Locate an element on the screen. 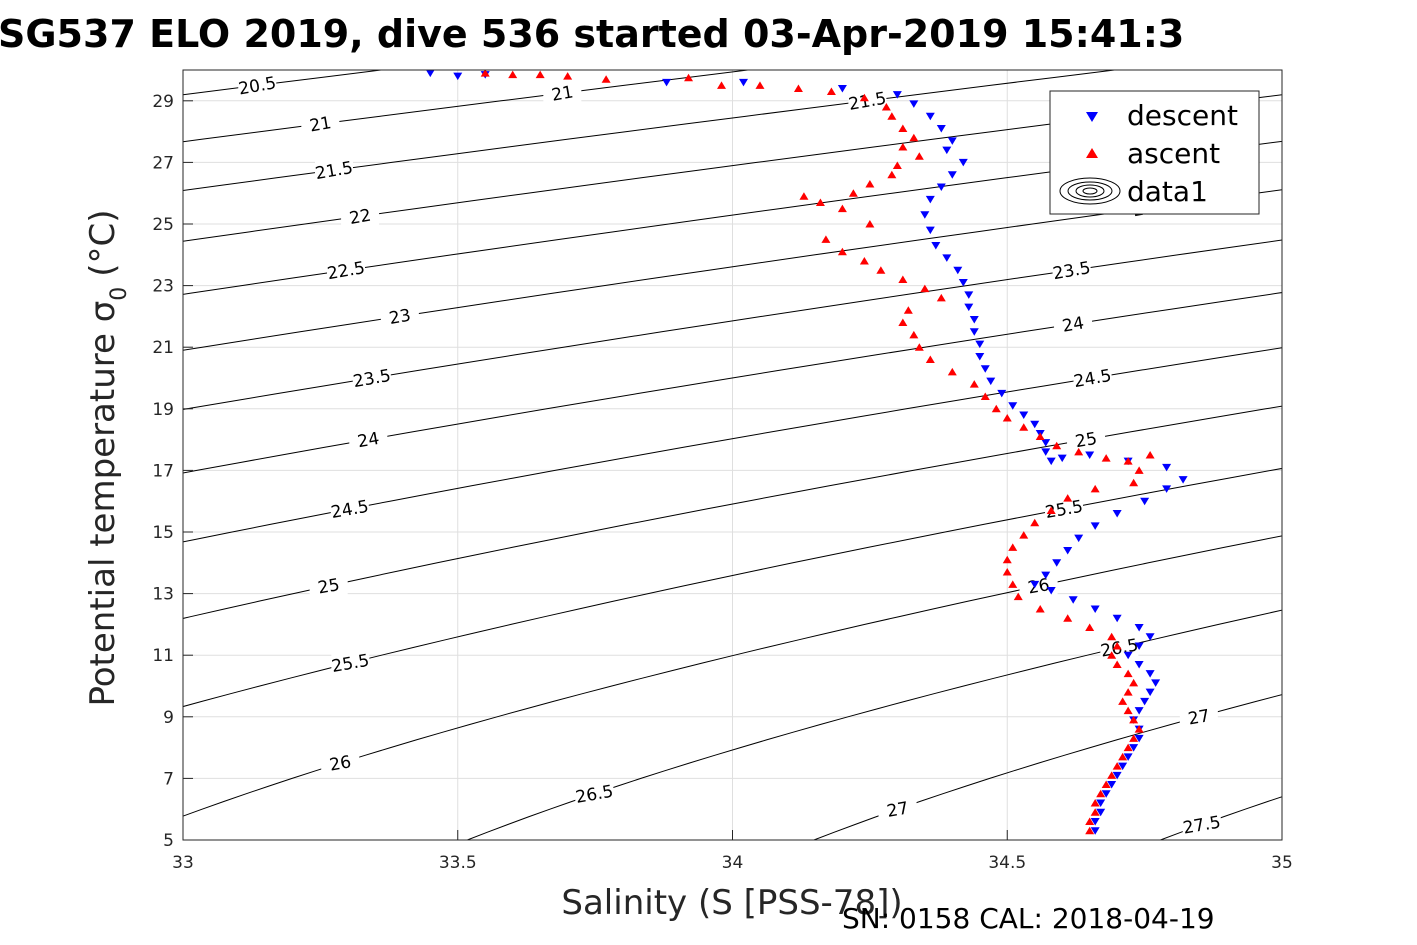  contour-label: 23 is located at coordinates (400, 317).